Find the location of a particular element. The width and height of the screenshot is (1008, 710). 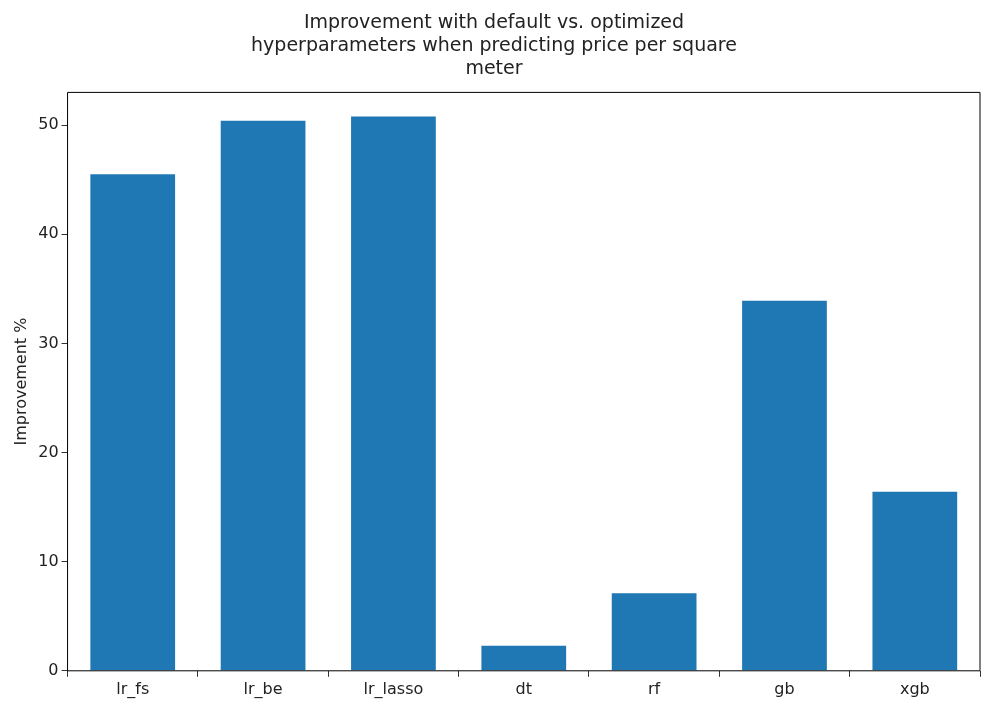

x-tick-label: lr_fs is located at coordinates (133, 688).